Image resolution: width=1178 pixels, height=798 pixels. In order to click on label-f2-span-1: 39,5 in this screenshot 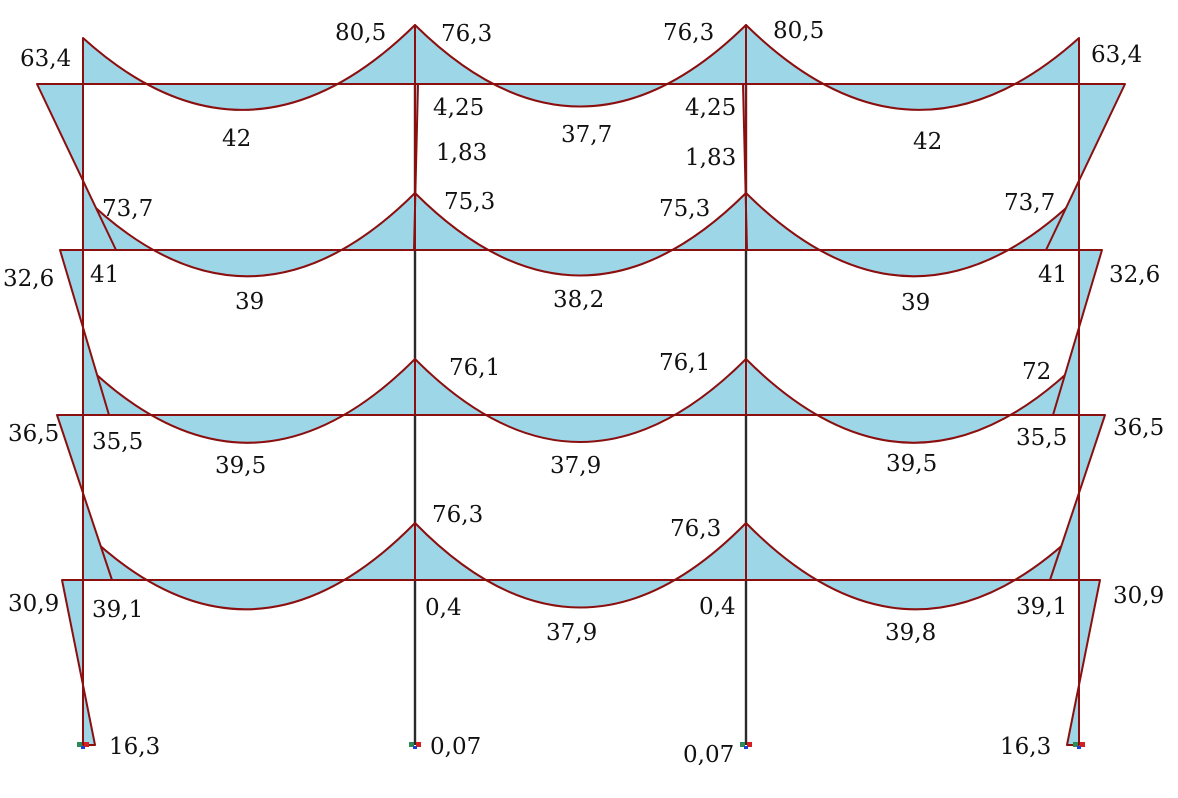, I will do `click(240, 466)`.